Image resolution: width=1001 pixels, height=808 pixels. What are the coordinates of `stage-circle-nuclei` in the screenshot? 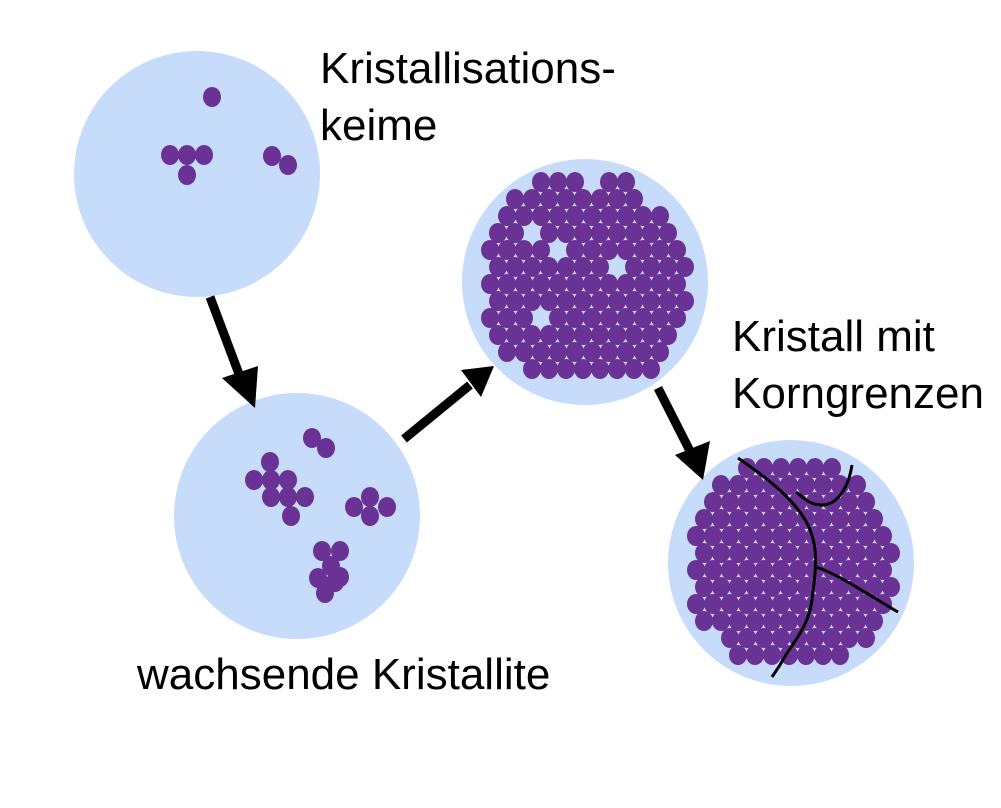 It's located at (197, 174).